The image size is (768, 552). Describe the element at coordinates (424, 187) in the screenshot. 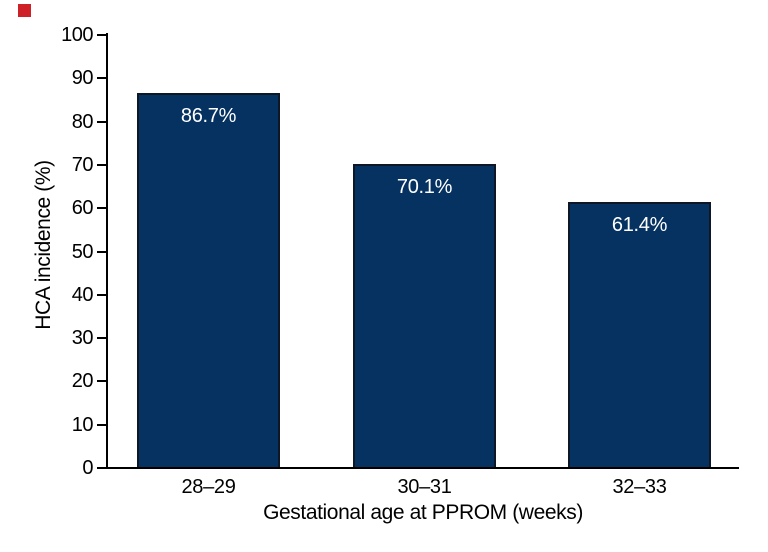

I see `bar-value-label: 70.1%` at that location.